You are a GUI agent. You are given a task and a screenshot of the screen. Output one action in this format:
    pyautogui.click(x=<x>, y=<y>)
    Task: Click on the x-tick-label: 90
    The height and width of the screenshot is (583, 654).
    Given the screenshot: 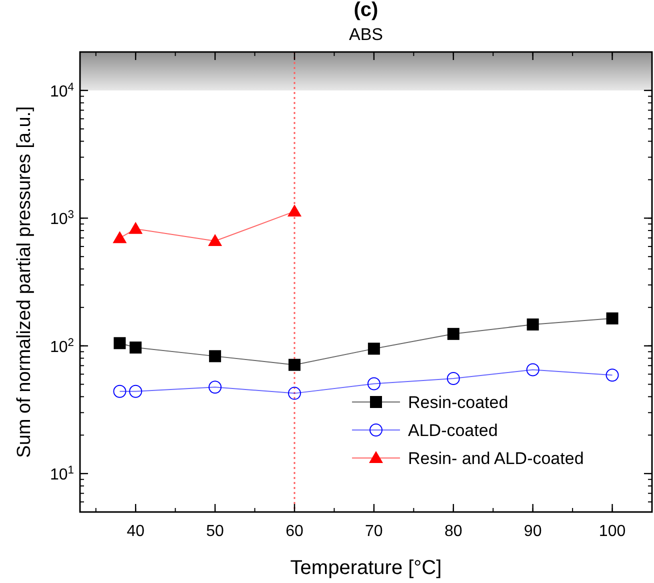 What is the action you would take?
    pyautogui.click(x=533, y=531)
    